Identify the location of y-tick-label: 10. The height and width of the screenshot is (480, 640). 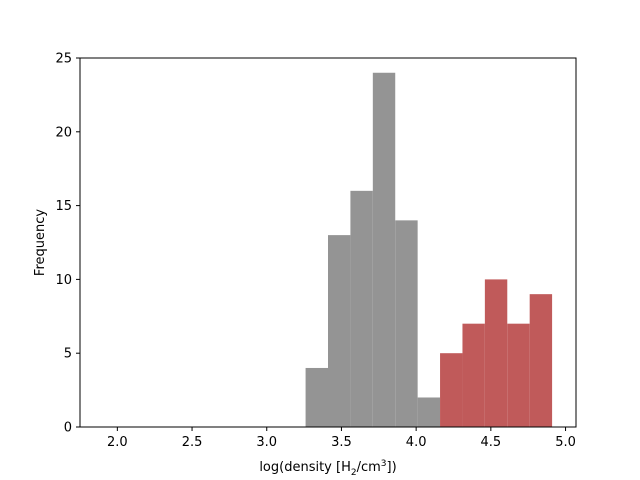
(63, 280).